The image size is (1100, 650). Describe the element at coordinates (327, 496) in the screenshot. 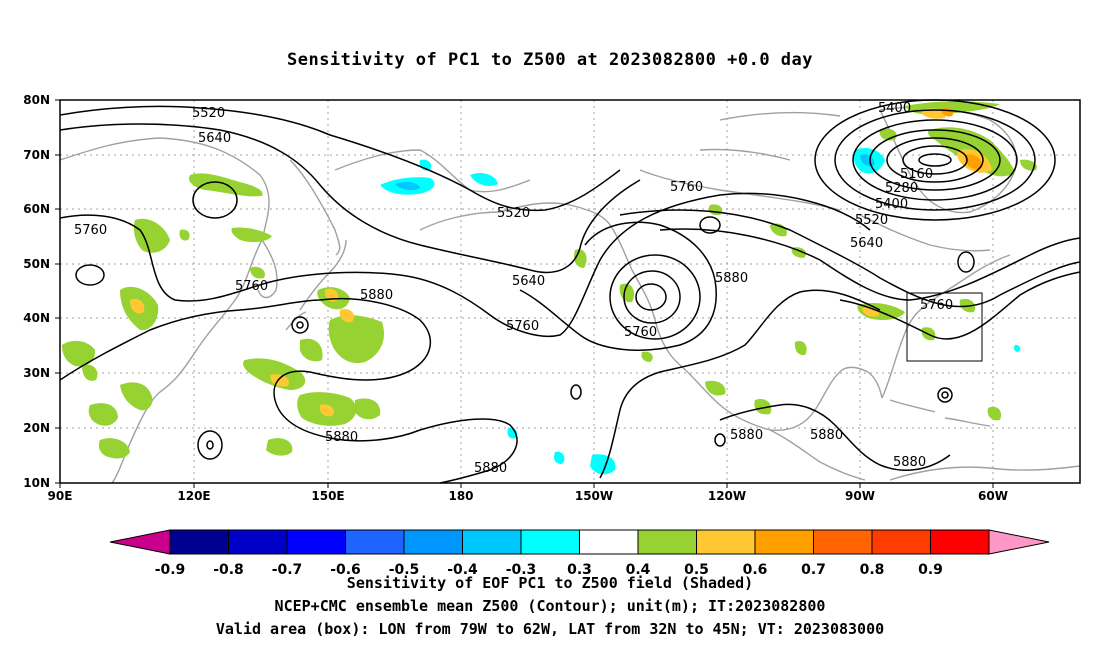

I see `x-tick-label: 150E` at that location.